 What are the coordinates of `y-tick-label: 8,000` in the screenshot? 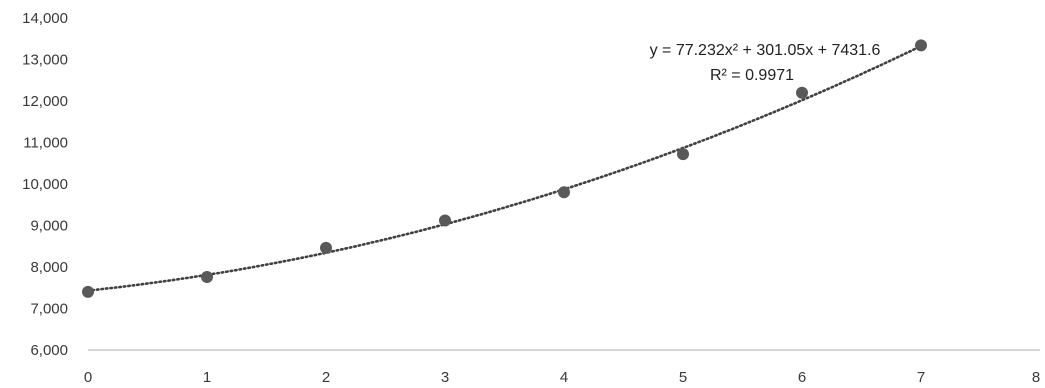 It's located at (49, 267).